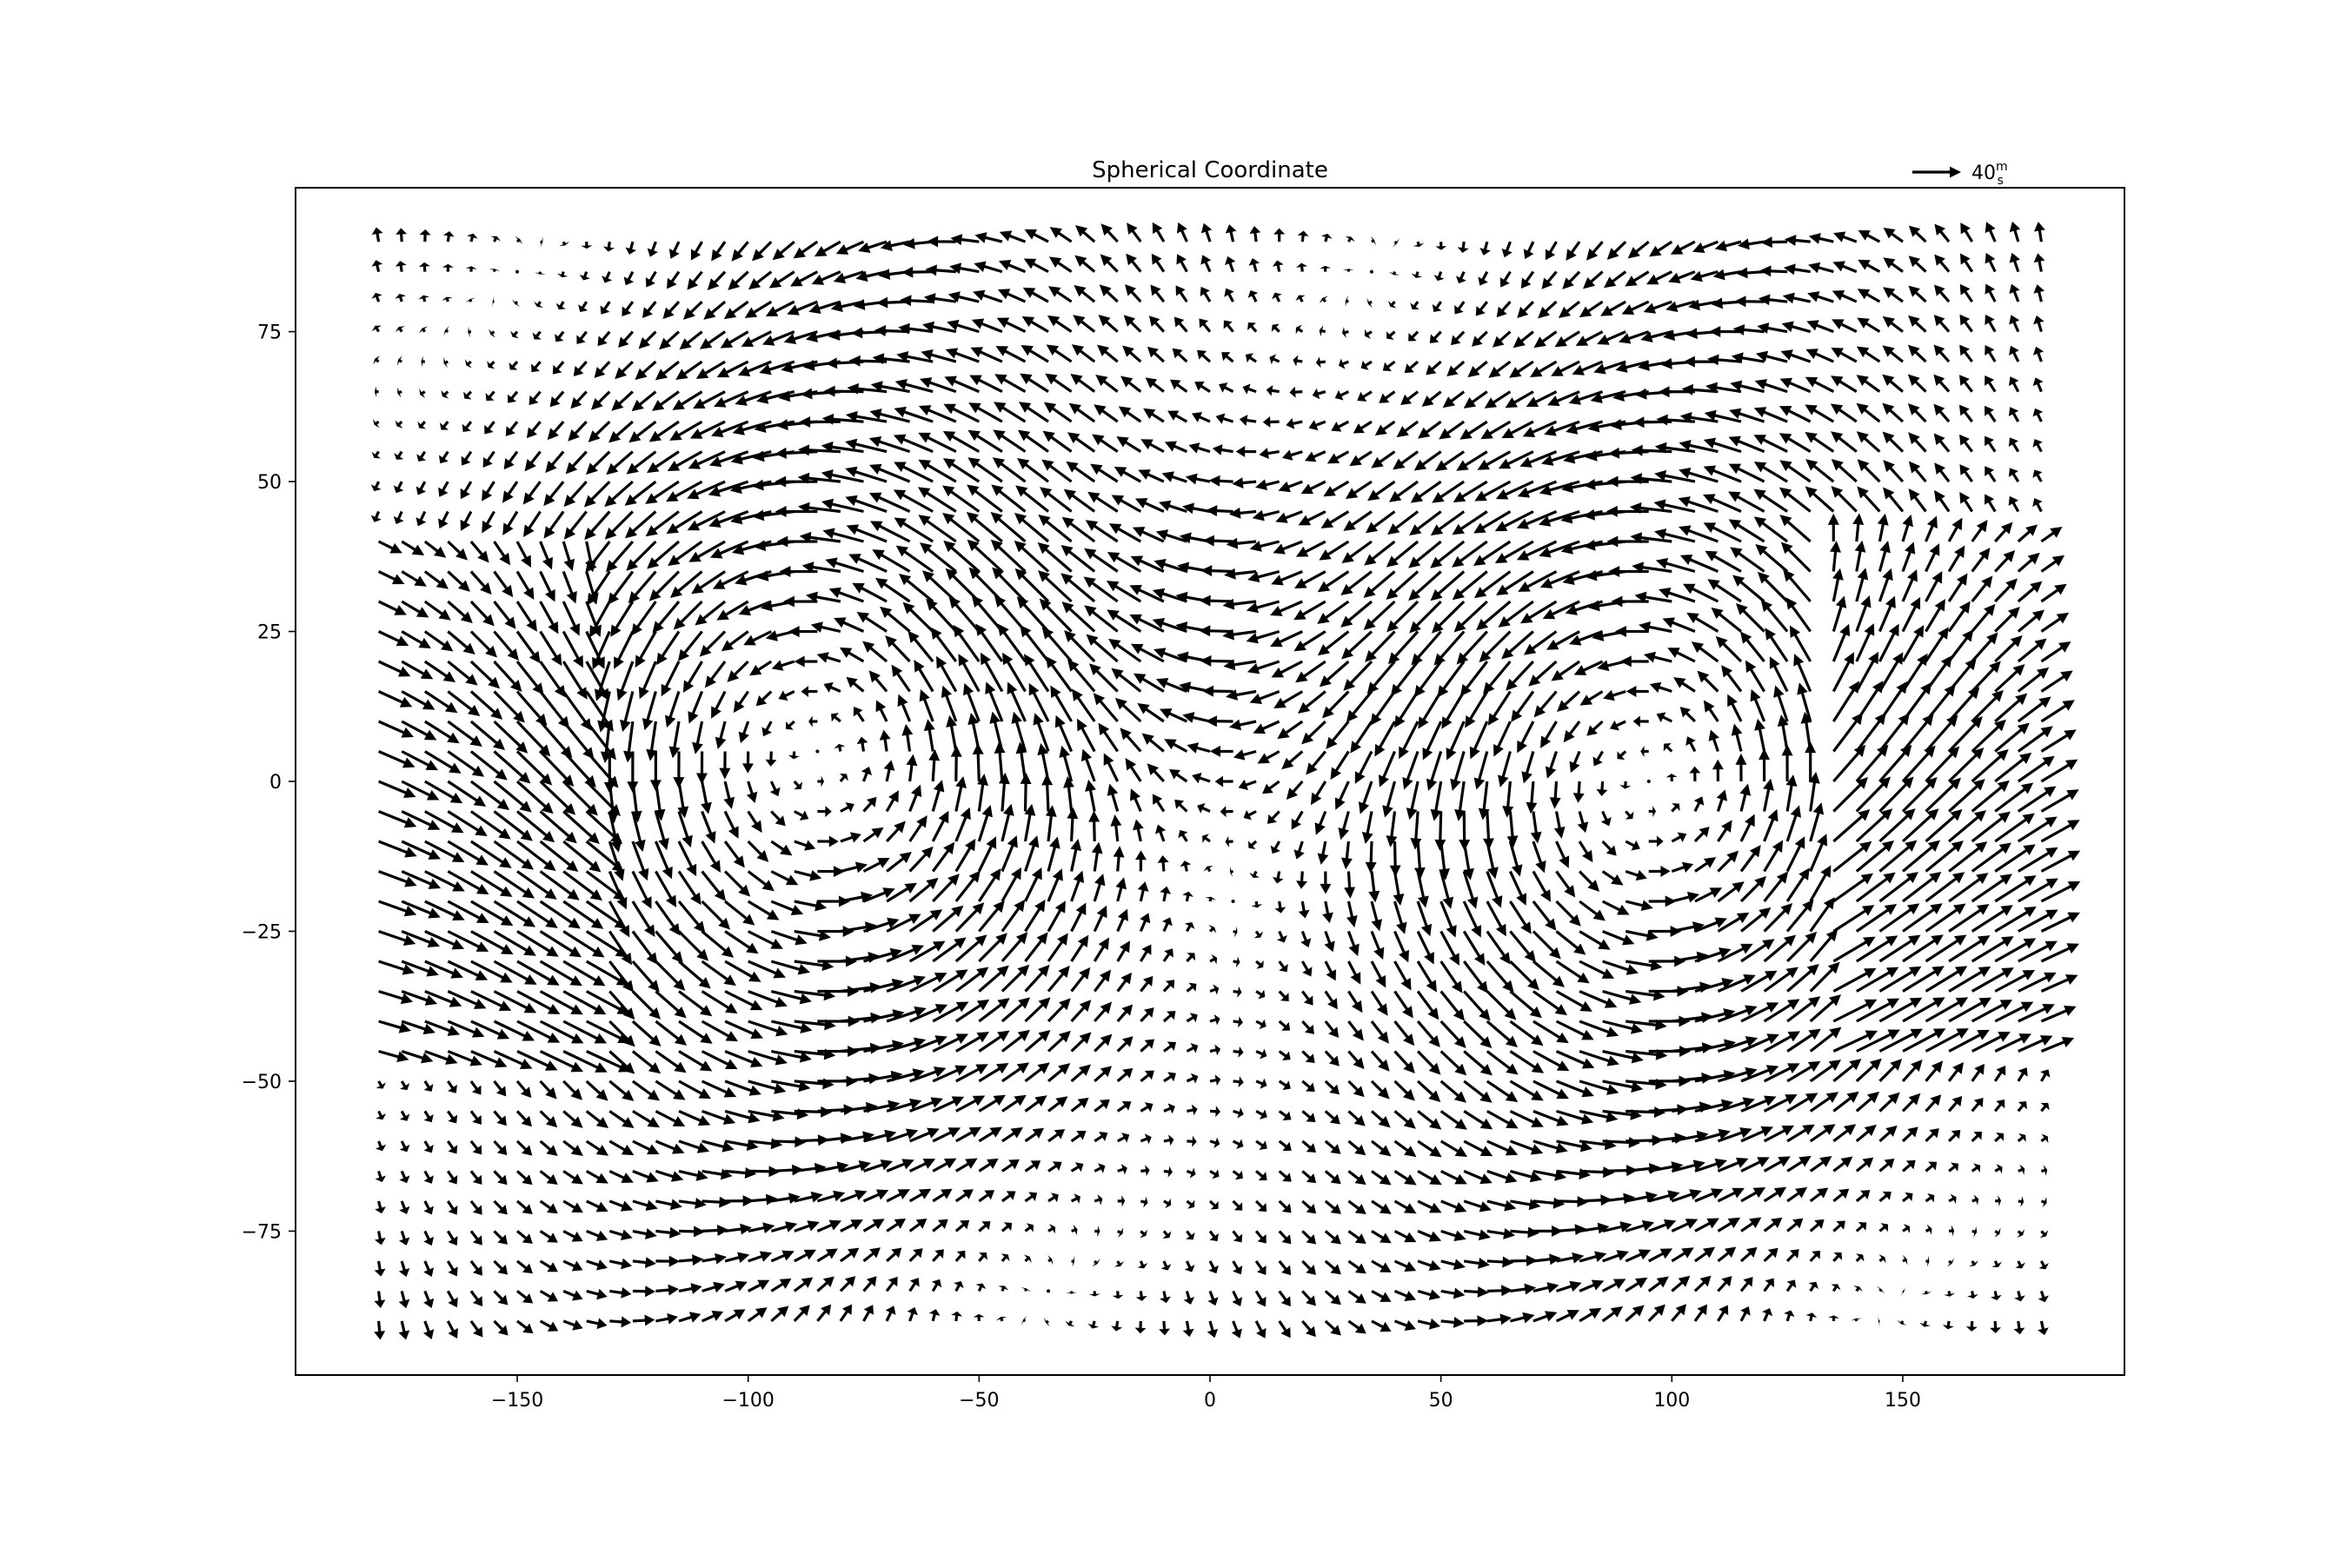 This screenshot has height=1568, width=2347. What do you see at coordinates (269, 333) in the screenshot?
I see `y-tick-label: 75` at bounding box center [269, 333].